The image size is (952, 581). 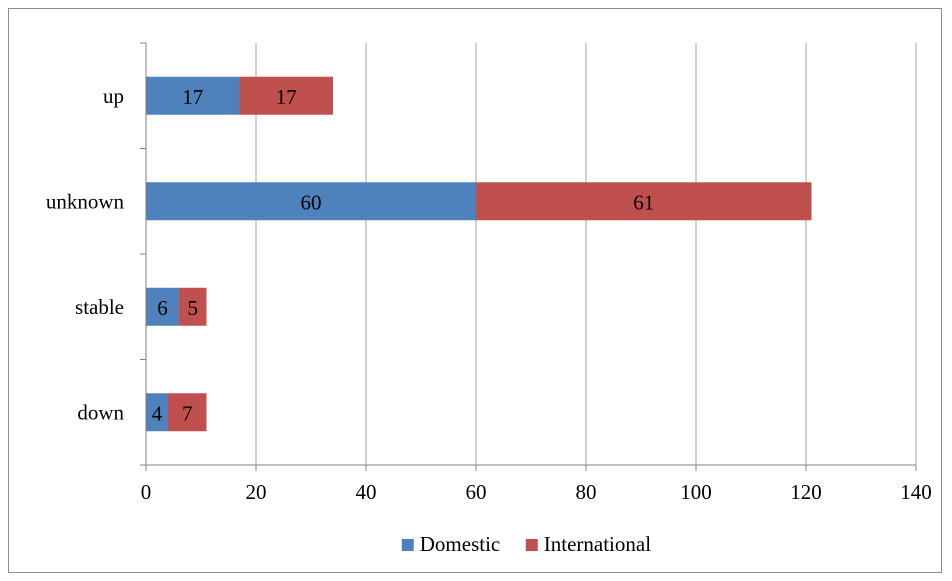 I want to click on data-label-up-international: 17, so click(x=286, y=97).